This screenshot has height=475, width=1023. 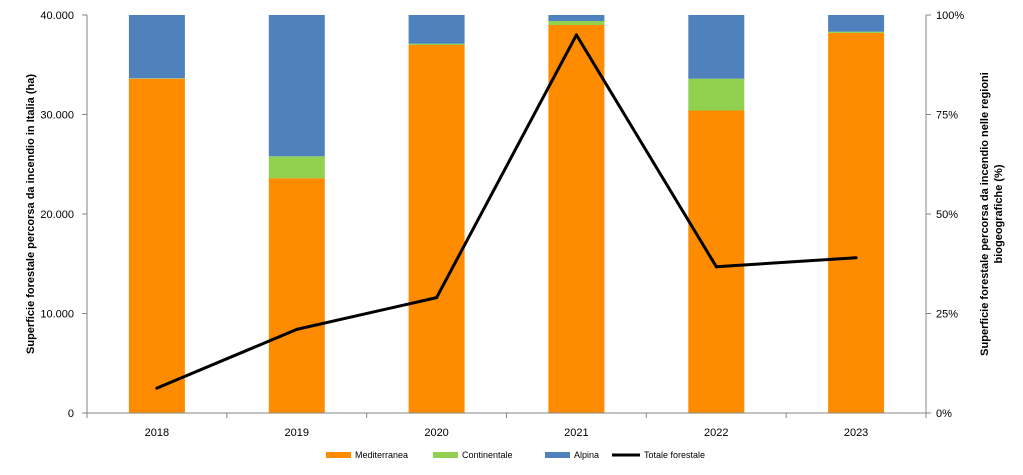 I want to click on bar-mediterranea-2019, so click(x=296, y=295).